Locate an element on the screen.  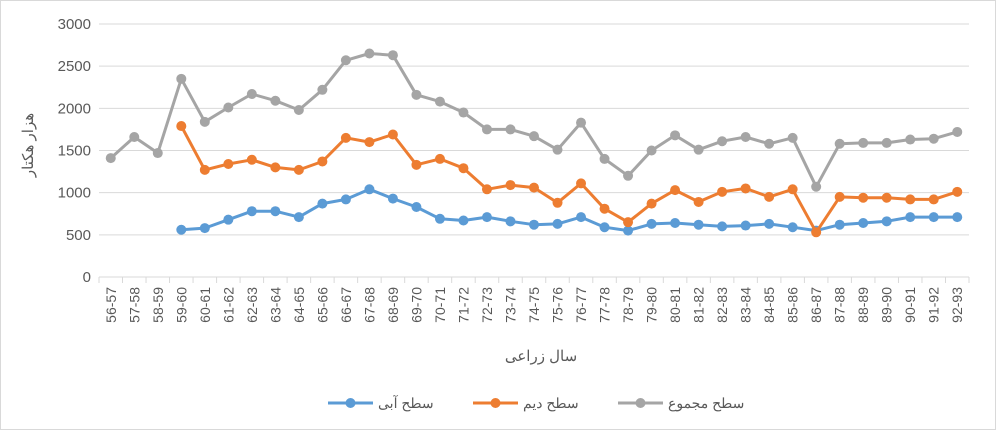
x-tick-label: 68-69 is located at coordinates (393, 305).